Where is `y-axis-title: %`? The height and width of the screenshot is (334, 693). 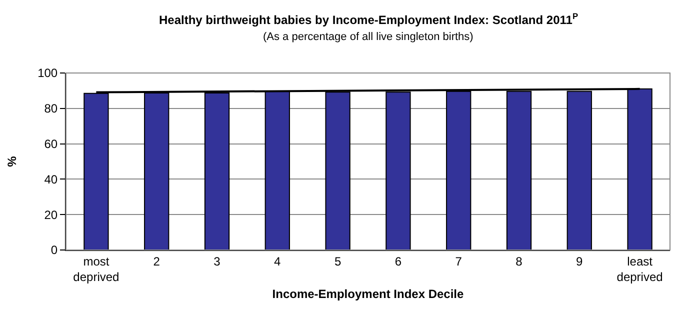 y-axis-title: % is located at coordinates (11, 161).